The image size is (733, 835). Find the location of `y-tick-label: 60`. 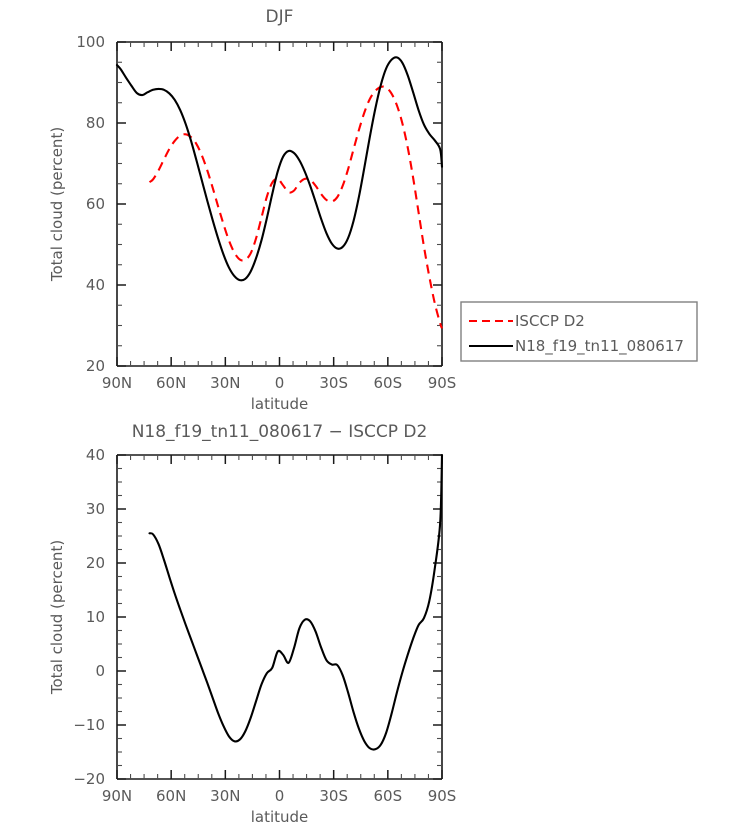

y-tick-label: 60 is located at coordinates (95, 204).